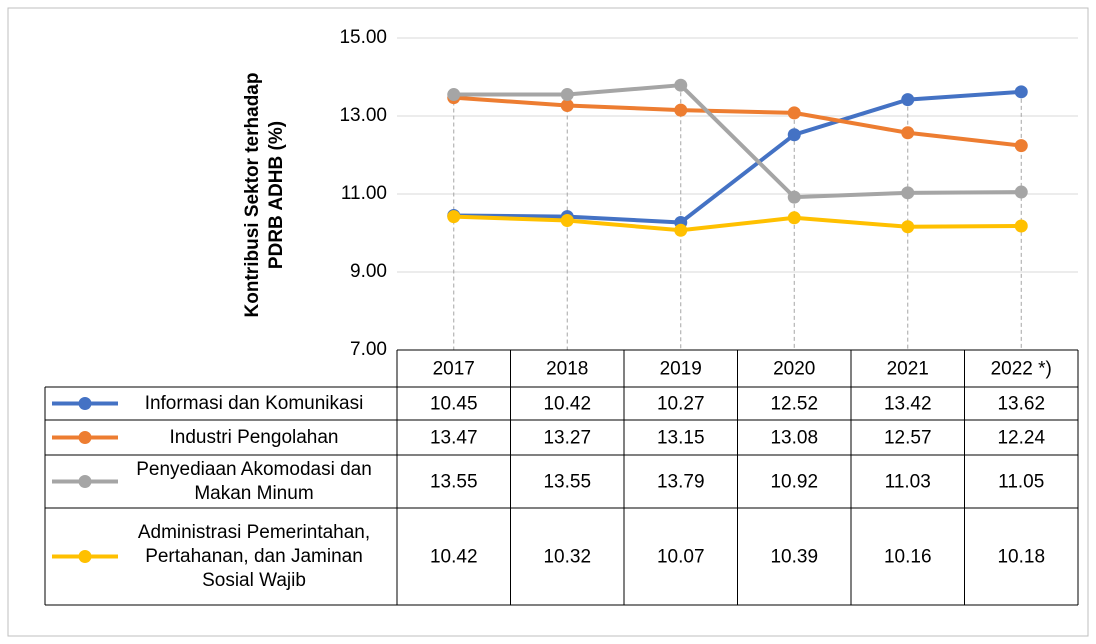  I want to click on table-value: 11.03, so click(908, 482).